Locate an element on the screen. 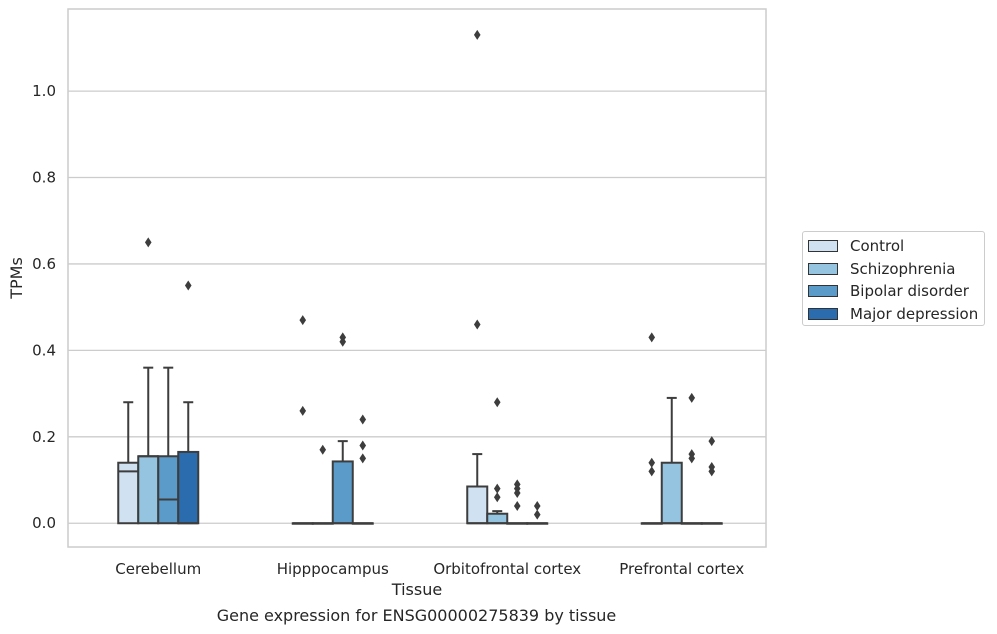 This screenshot has width=997, height=634. legend-item: Control is located at coordinates (896, 246).